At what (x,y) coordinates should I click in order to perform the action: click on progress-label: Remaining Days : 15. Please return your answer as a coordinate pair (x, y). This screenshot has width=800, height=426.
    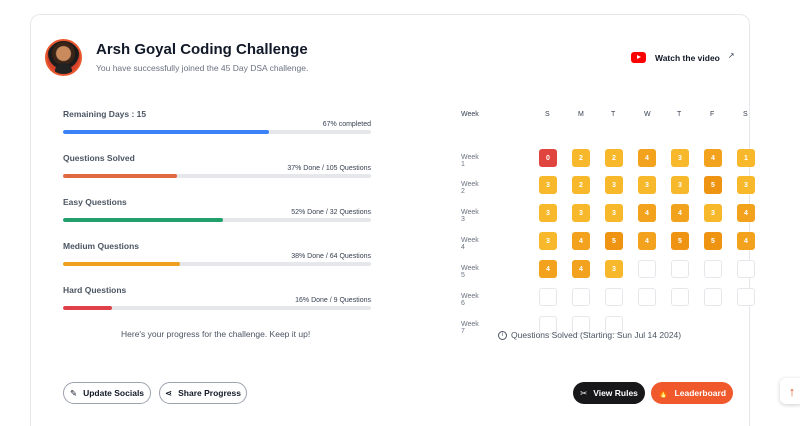
    Looking at the image, I should click on (105, 114).